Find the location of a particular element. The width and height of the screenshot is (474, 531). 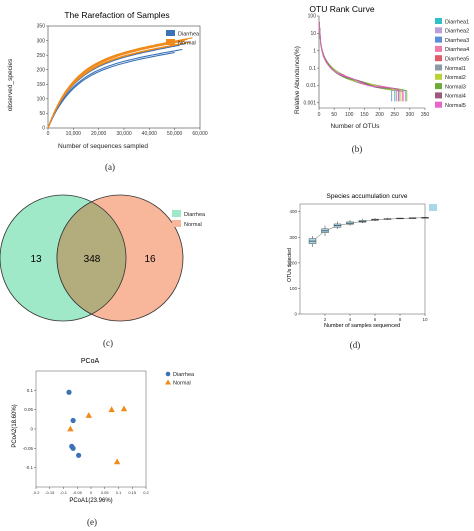

accum-ylabel: OTUs detected is located at coordinates (290, 265).